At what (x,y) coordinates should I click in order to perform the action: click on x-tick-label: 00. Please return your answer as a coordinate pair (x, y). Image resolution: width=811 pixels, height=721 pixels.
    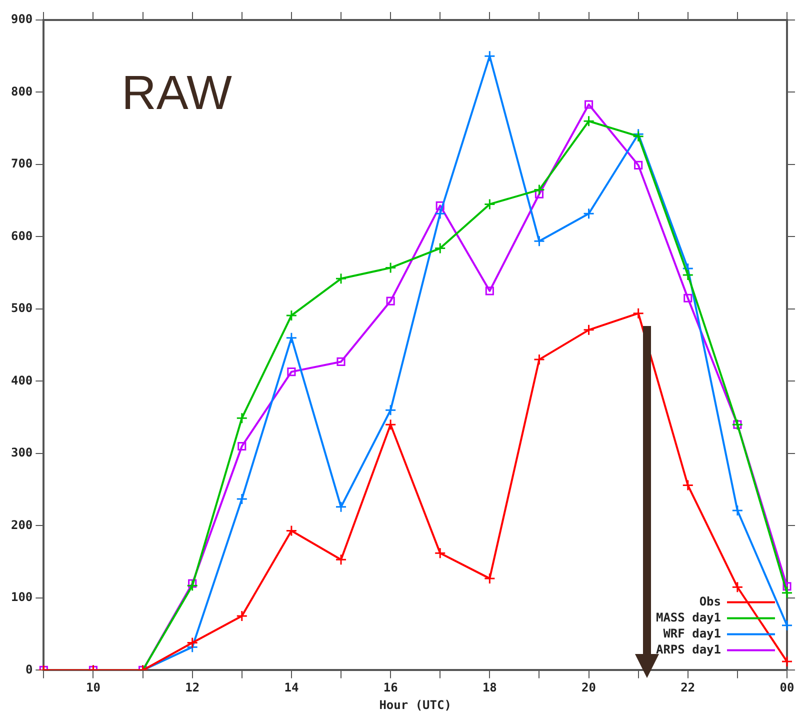
    Looking at the image, I should click on (787, 687).